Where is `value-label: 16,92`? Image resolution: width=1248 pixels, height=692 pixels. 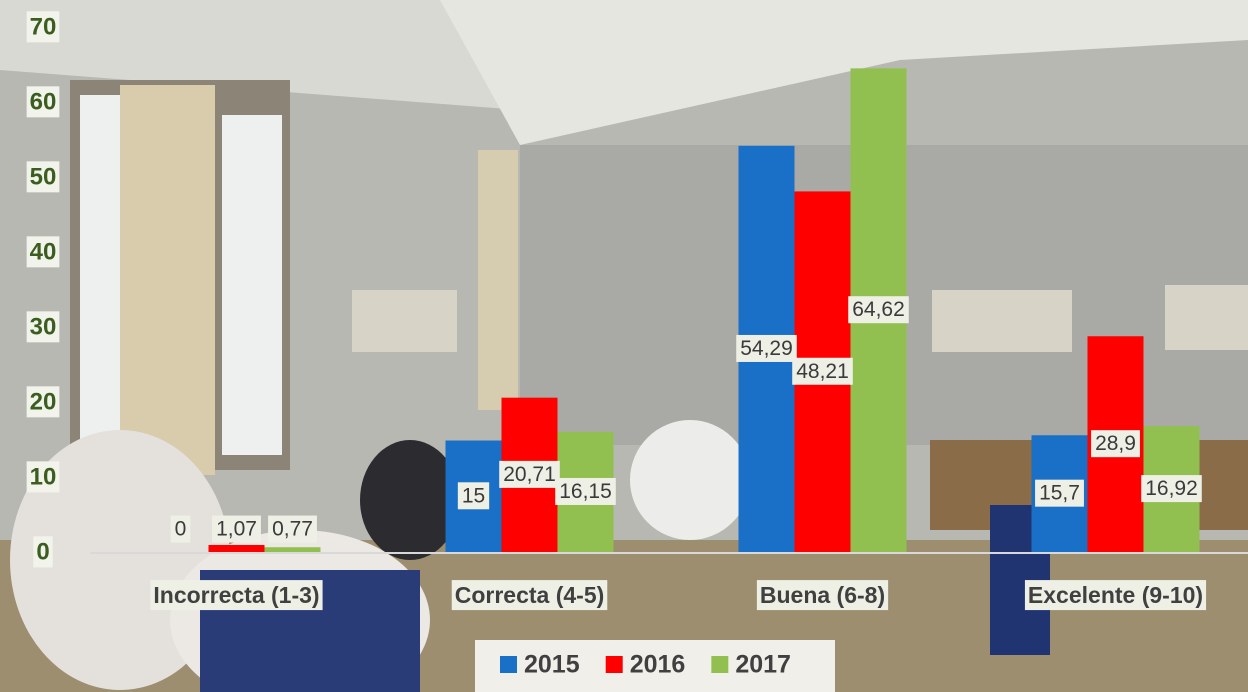 value-label: 16,92 is located at coordinates (1171, 488).